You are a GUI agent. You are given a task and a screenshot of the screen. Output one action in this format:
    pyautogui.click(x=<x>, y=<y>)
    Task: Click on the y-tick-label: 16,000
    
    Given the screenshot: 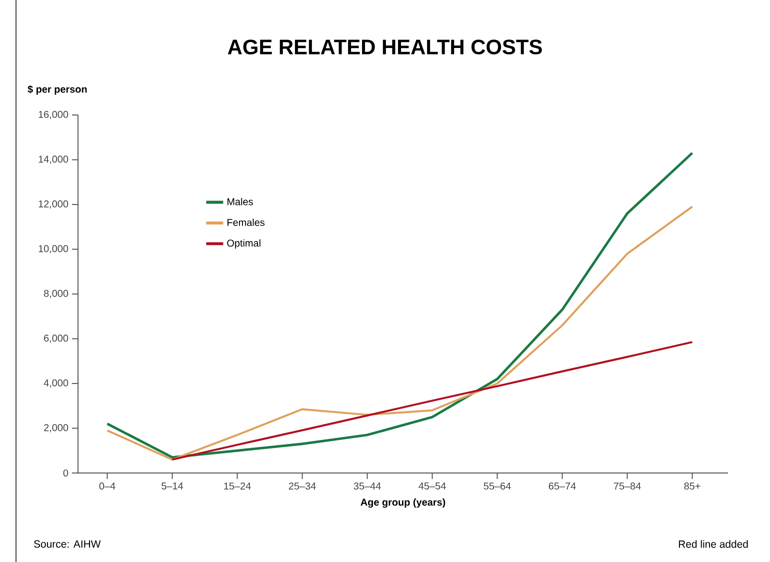 What is the action you would take?
    pyautogui.click(x=53, y=115)
    